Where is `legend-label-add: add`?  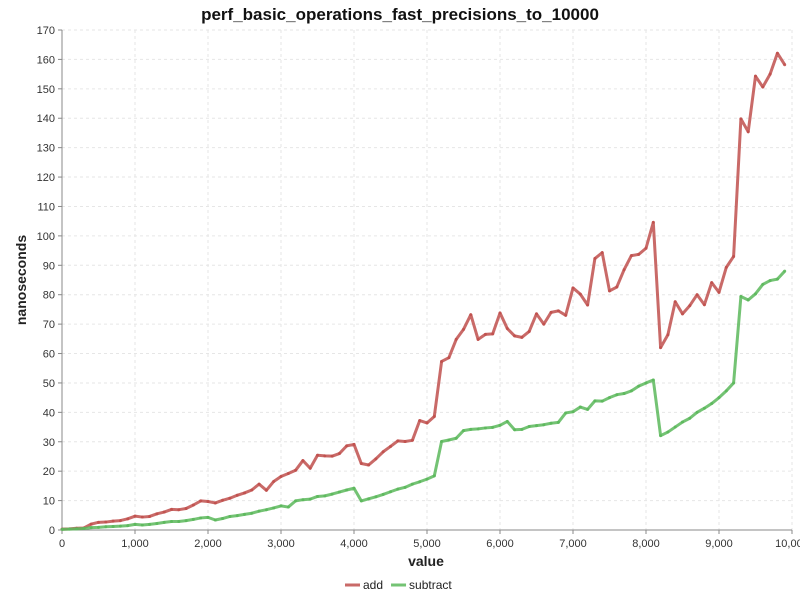
legend-label-add: add is located at coordinates (373, 585).